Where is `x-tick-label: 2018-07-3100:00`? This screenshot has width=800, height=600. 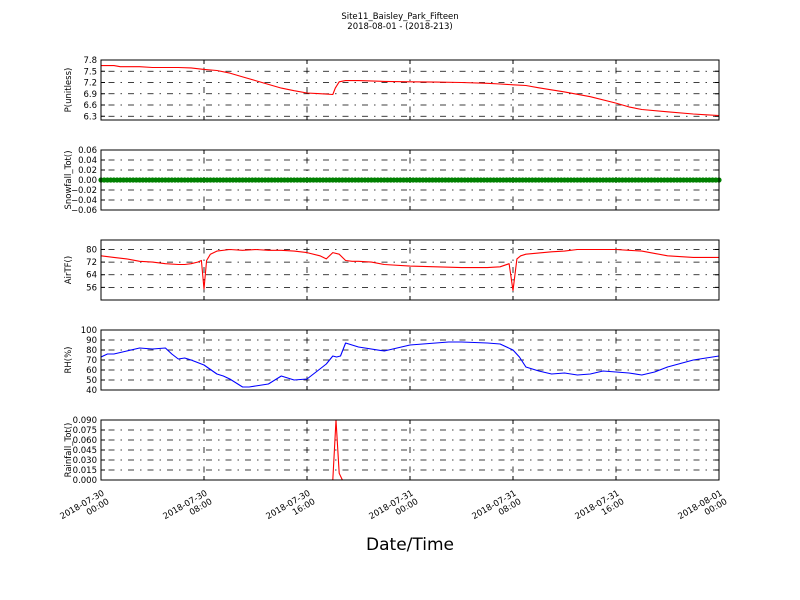 x-tick-label: 2018-07-3100:00 is located at coordinates (394, 510).